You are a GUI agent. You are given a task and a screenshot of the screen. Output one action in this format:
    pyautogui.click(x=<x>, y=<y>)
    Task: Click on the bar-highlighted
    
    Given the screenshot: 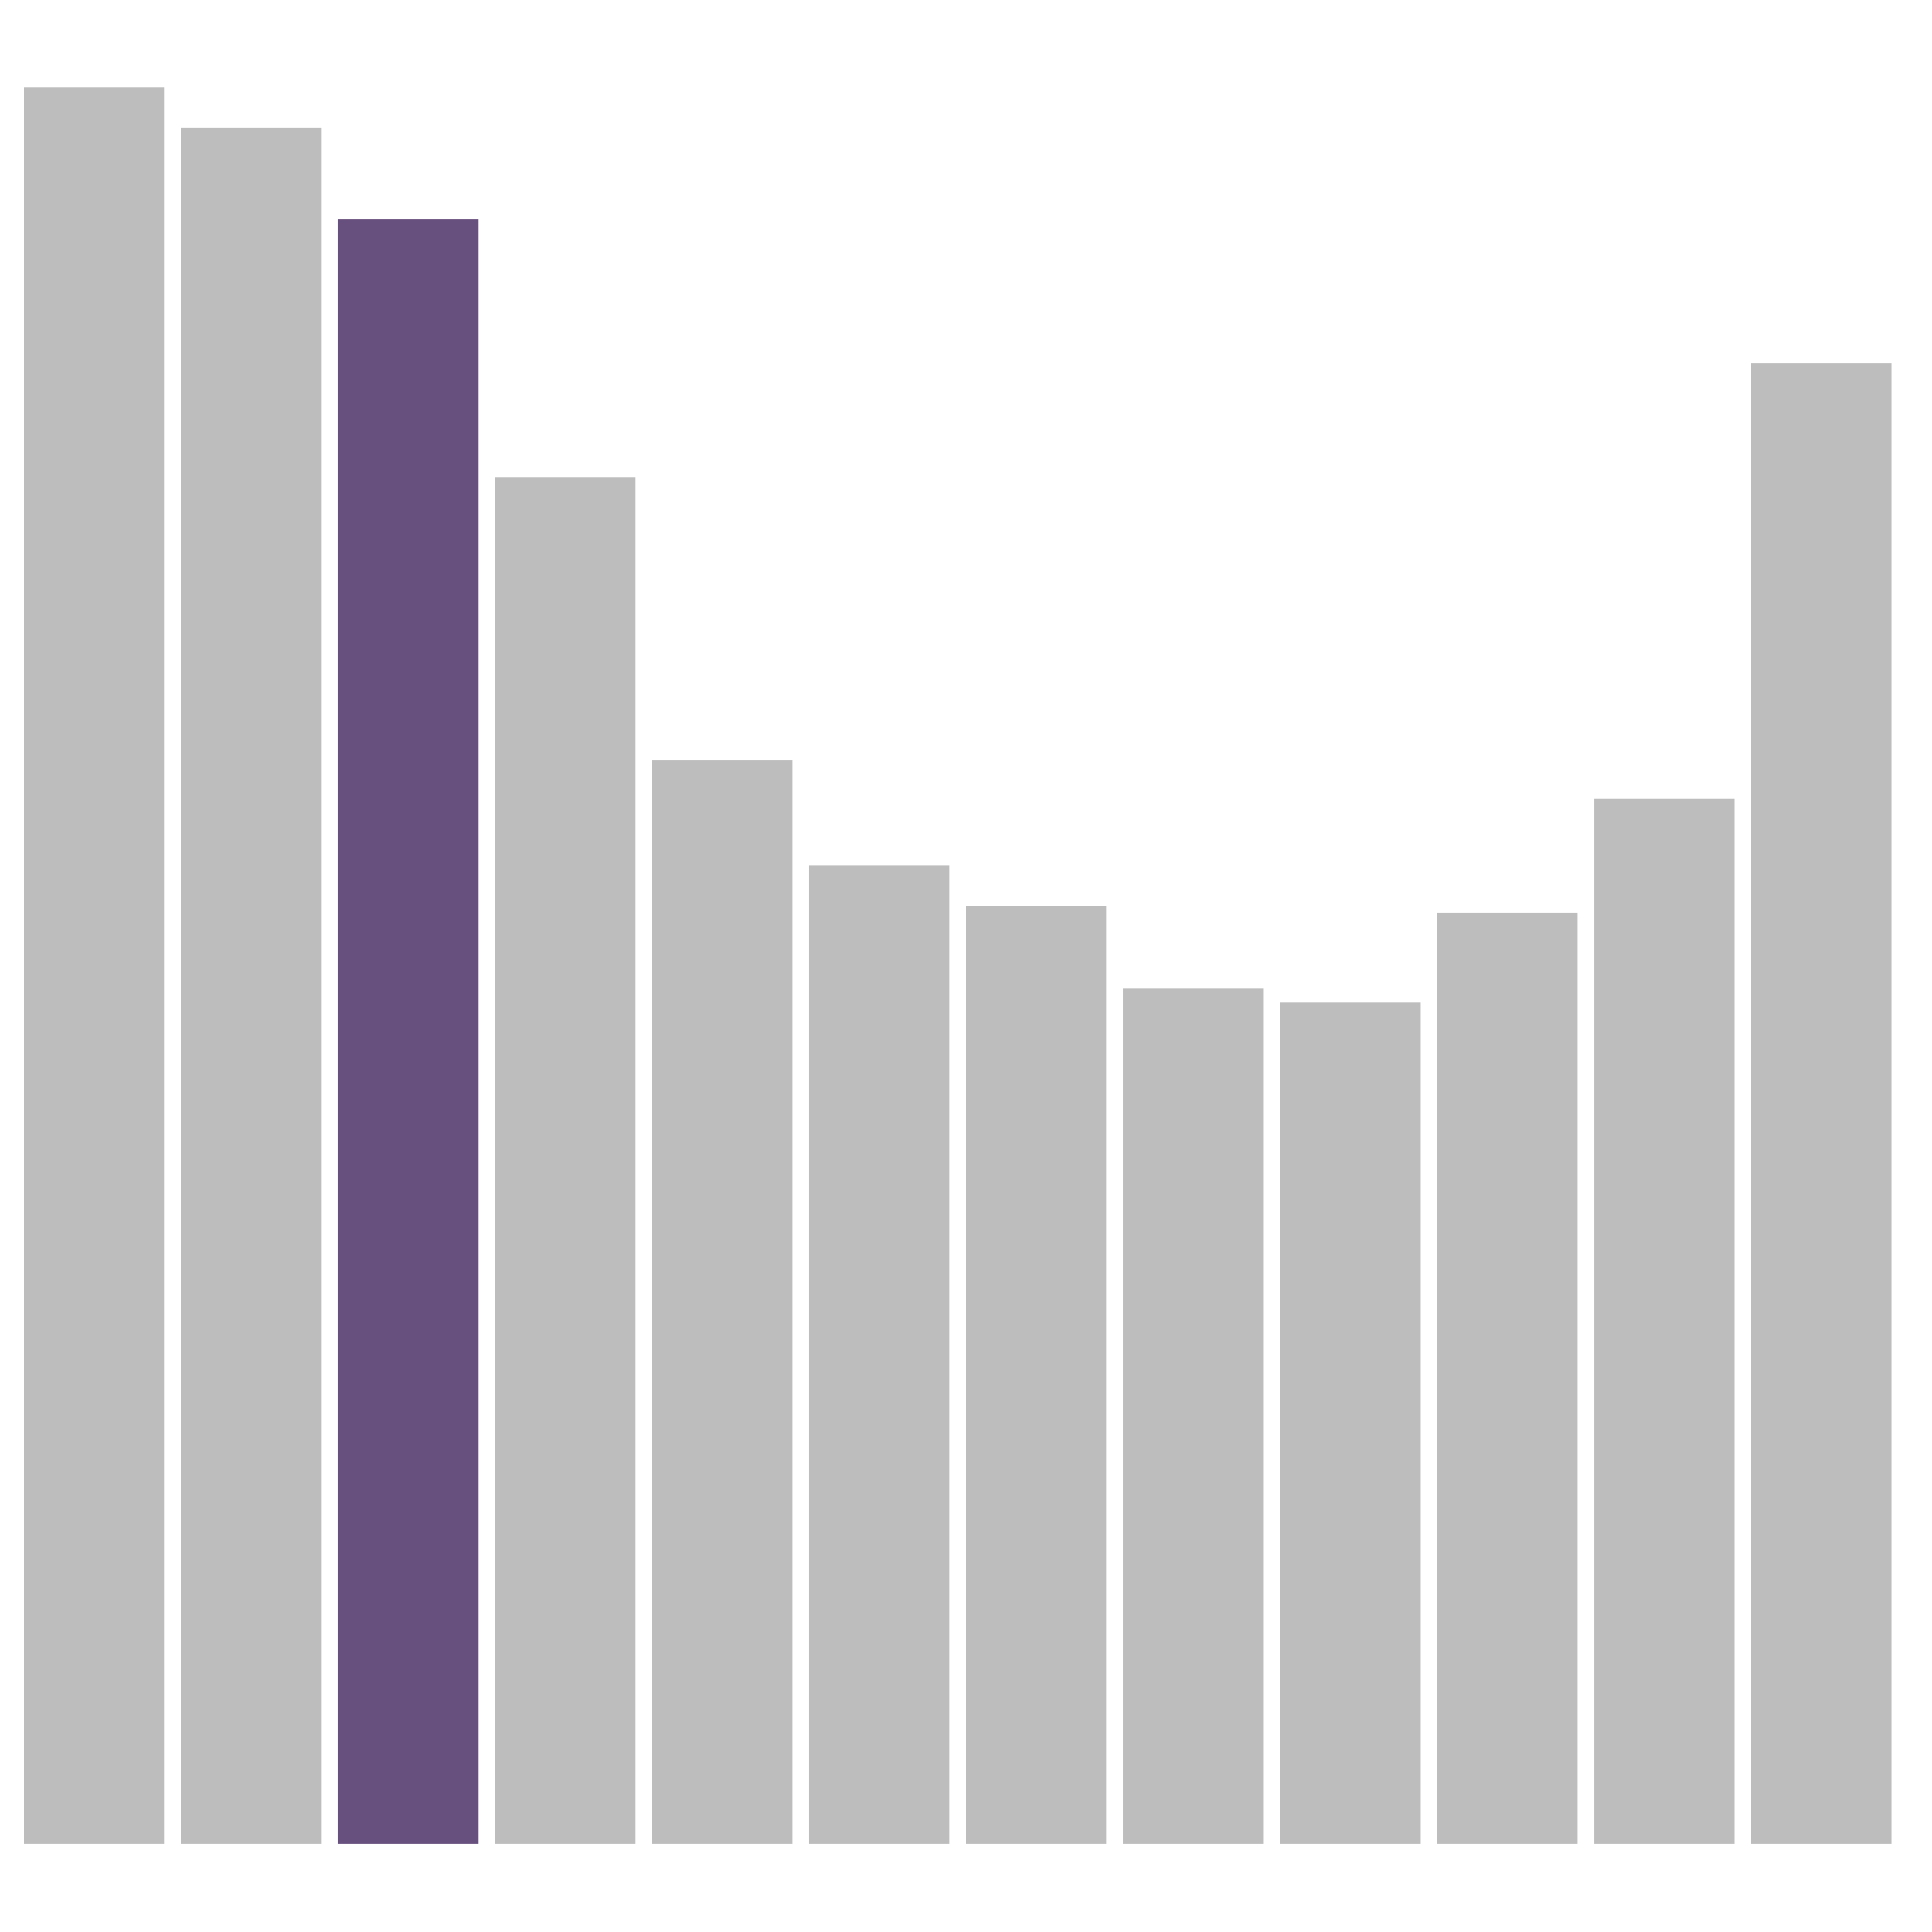 What is the action you would take?
    pyautogui.click(x=408, y=1031)
    